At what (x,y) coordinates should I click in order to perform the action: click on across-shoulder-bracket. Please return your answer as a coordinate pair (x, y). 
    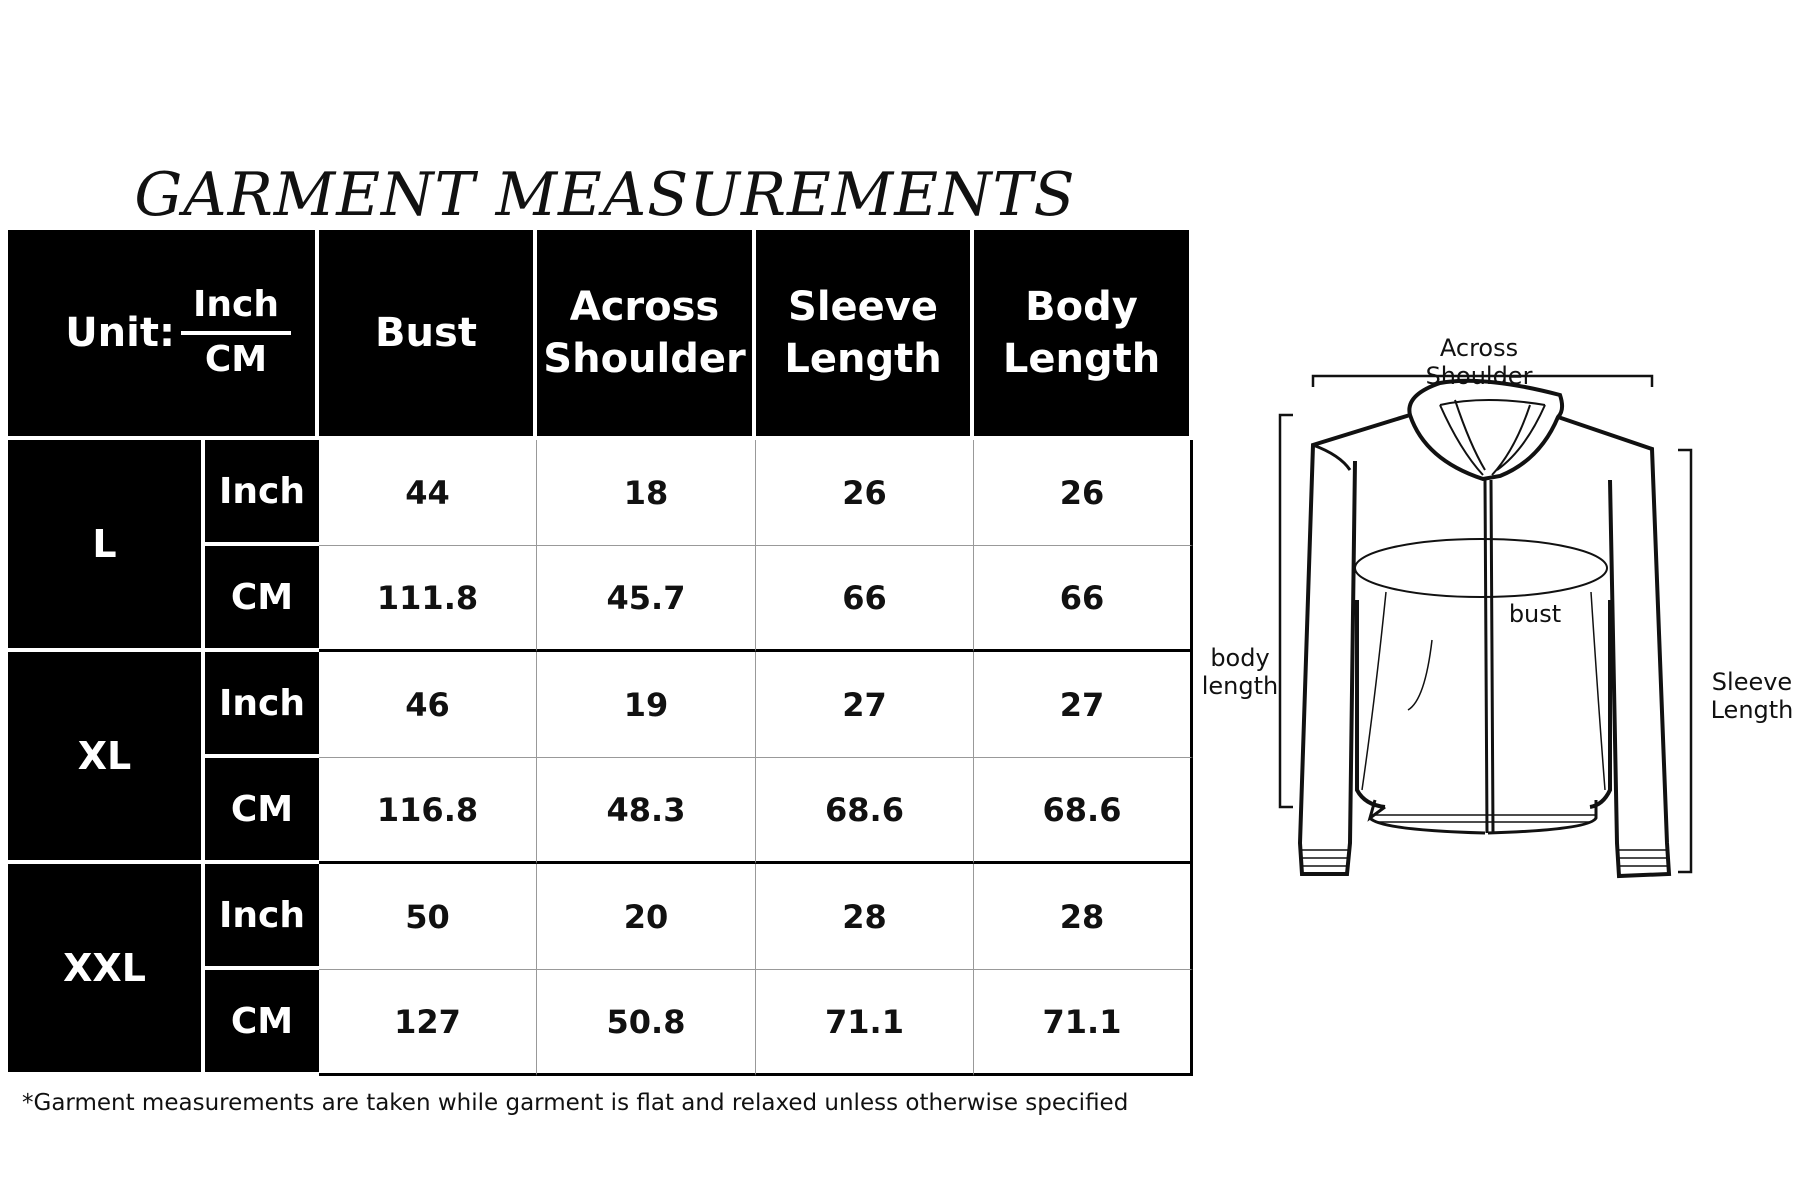
    Looking at the image, I should click on (1482, 380).